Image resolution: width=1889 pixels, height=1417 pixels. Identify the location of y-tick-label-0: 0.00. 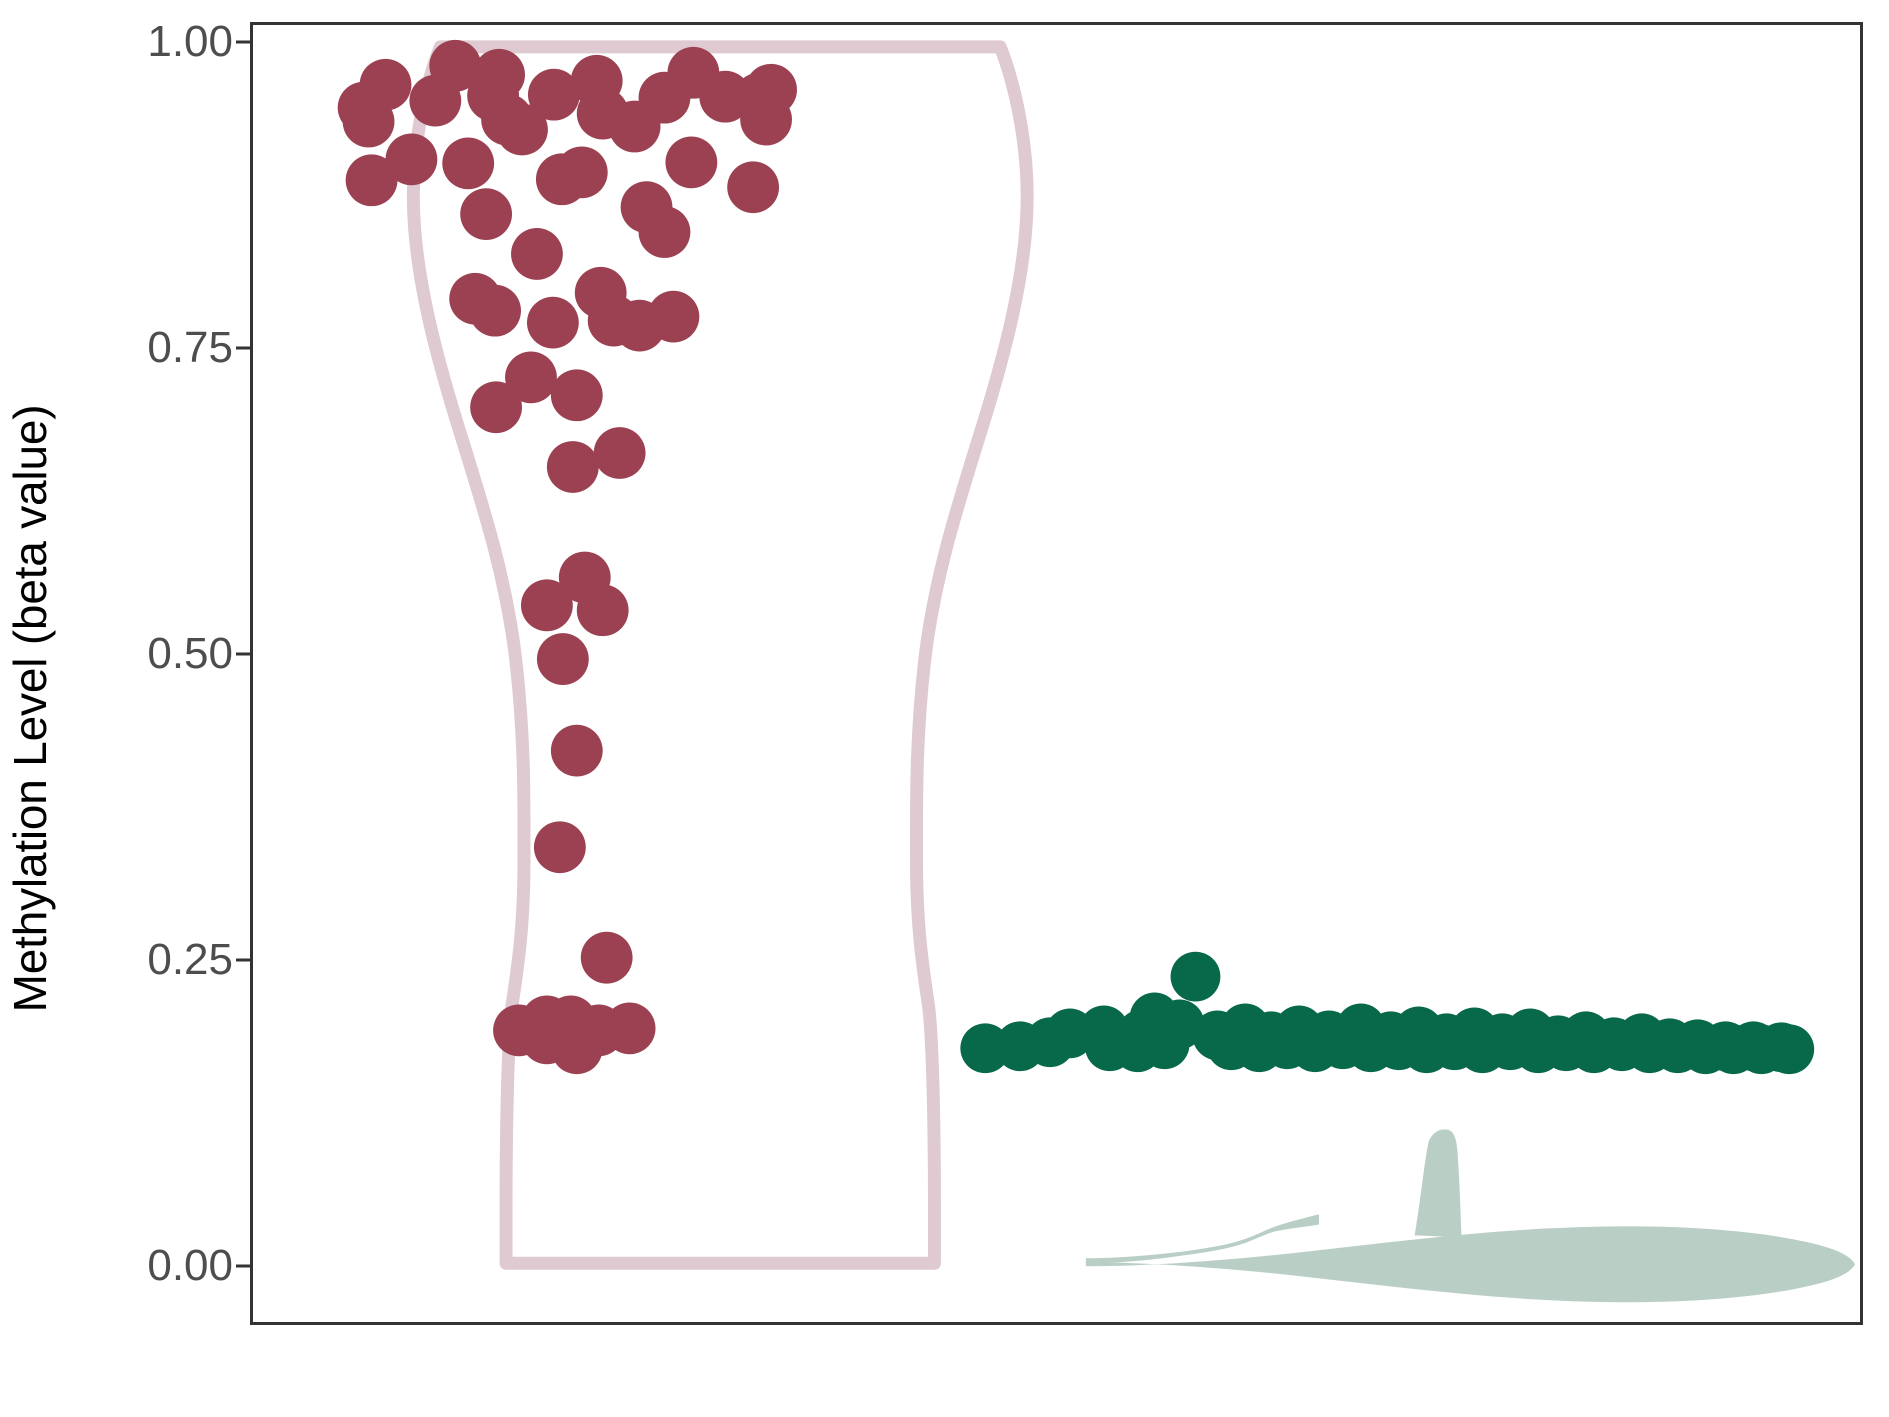
(190, 1265).